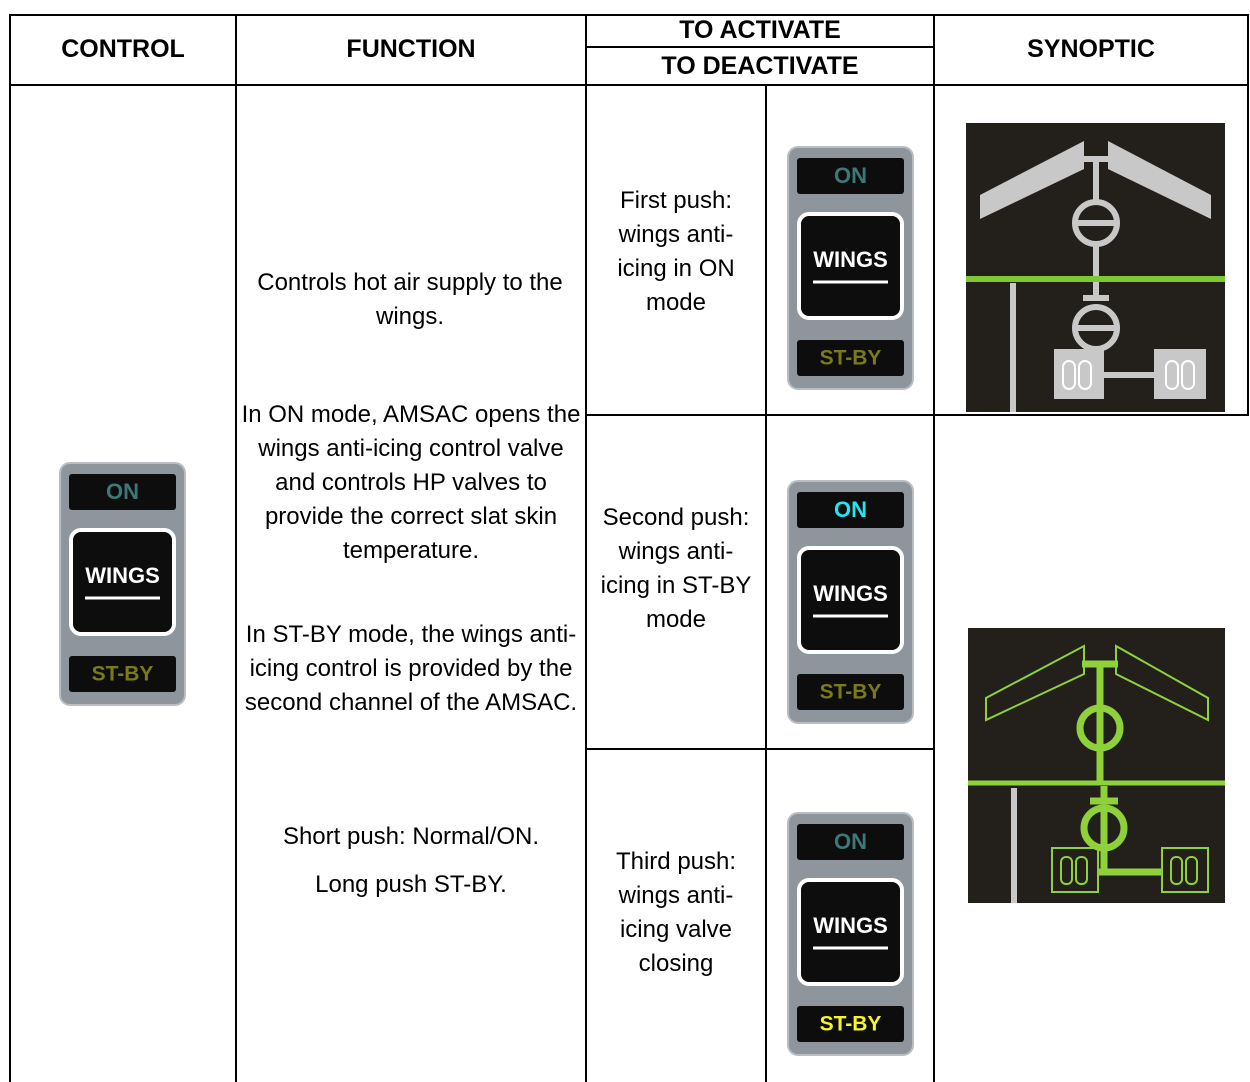  Describe the element at coordinates (411, 48) in the screenshot. I see `header: FUNCTION` at that location.